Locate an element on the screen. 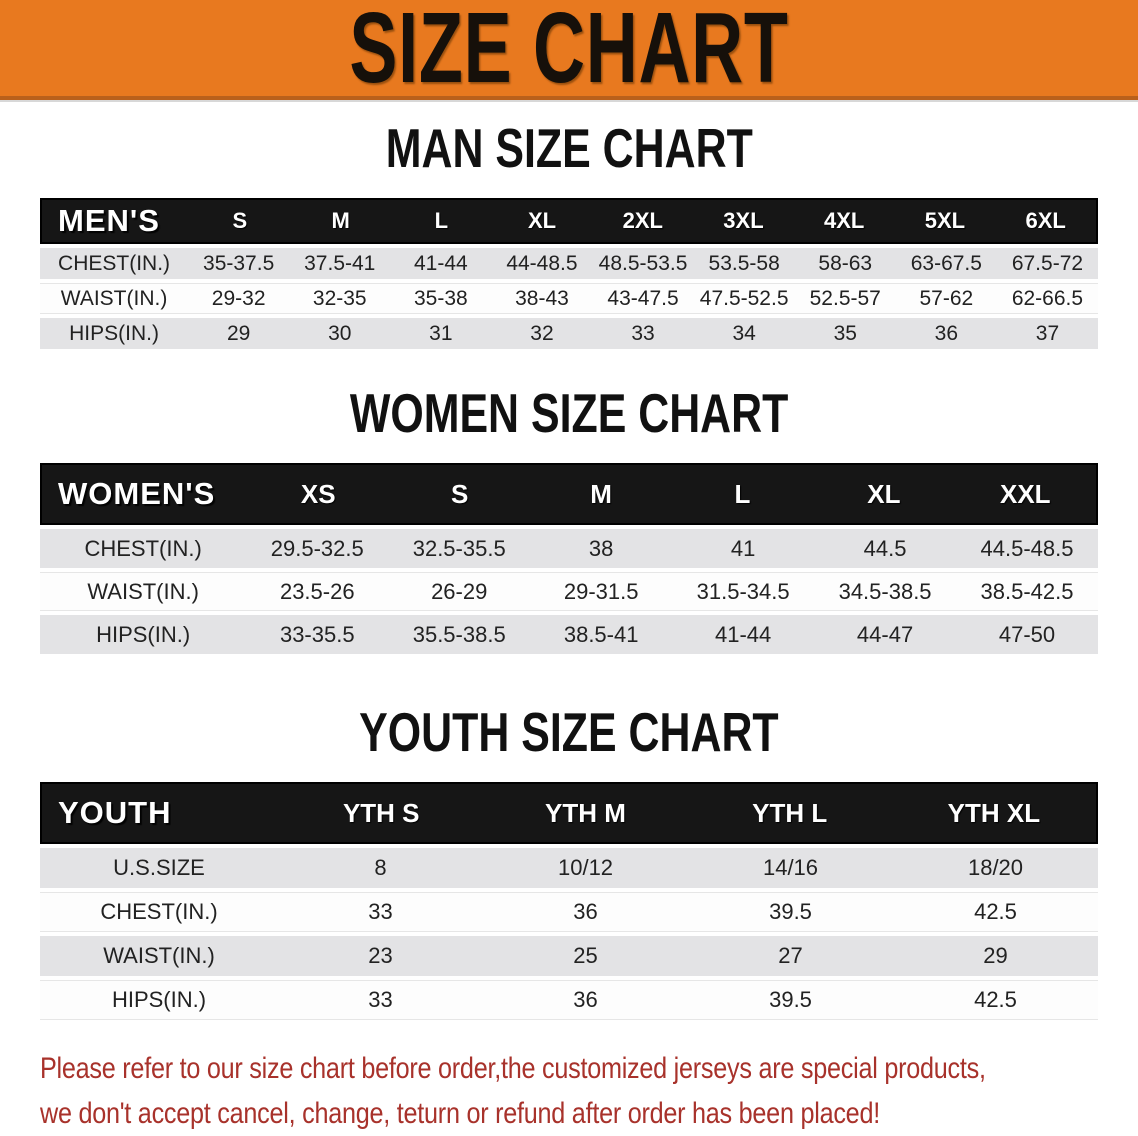 The width and height of the screenshot is (1138, 1136). size-column-header: 5XL is located at coordinates (945, 220).